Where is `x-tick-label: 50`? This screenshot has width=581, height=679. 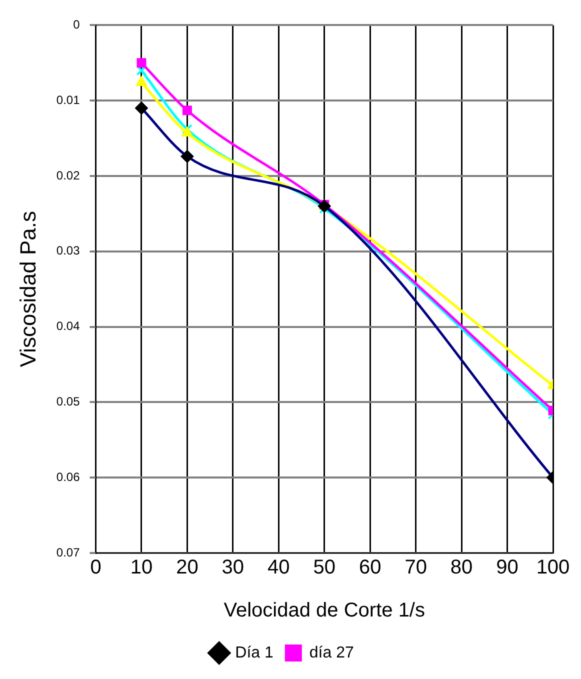 x-tick-label: 50 is located at coordinates (324, 567).